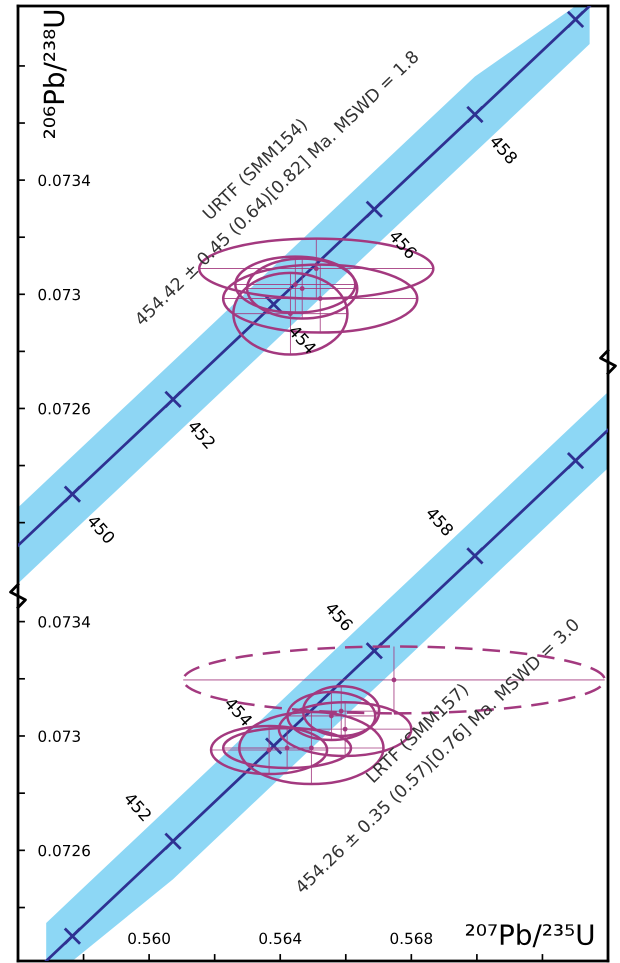 The width and height of the screenshot is (620, 963). What do you see at coordinates (101, 529) in the screenshot?
I see `annotation: 450` at bounding box center [101, 529].